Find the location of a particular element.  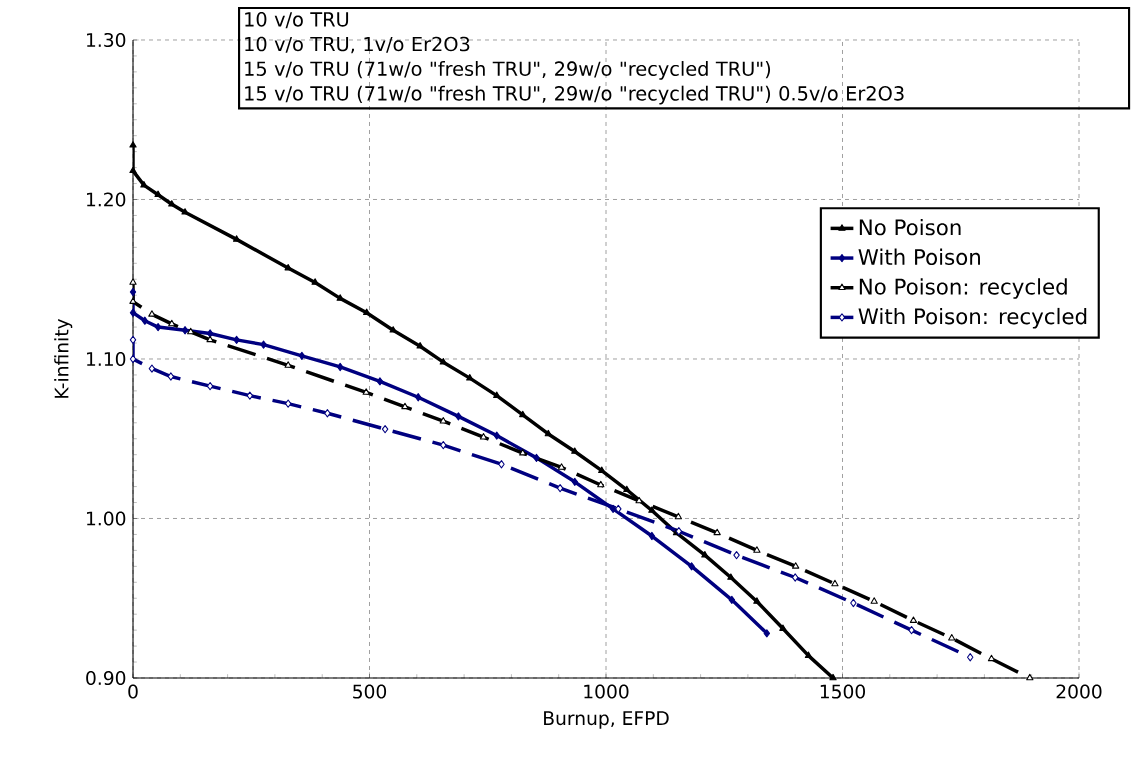

legend-label: With Poison is located at coordinates (919, 257).